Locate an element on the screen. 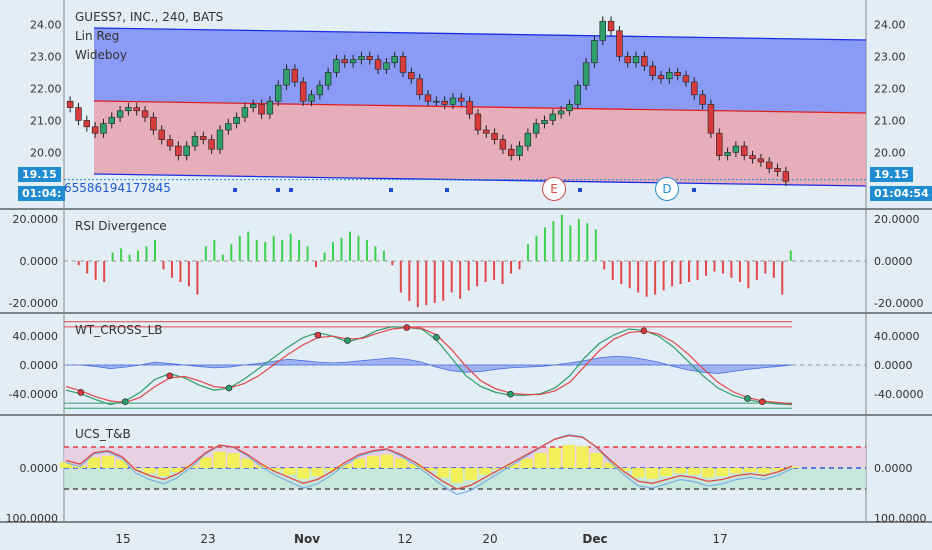  ucs-pane-title: UCS_T&B is located at coordinates (103, 434).